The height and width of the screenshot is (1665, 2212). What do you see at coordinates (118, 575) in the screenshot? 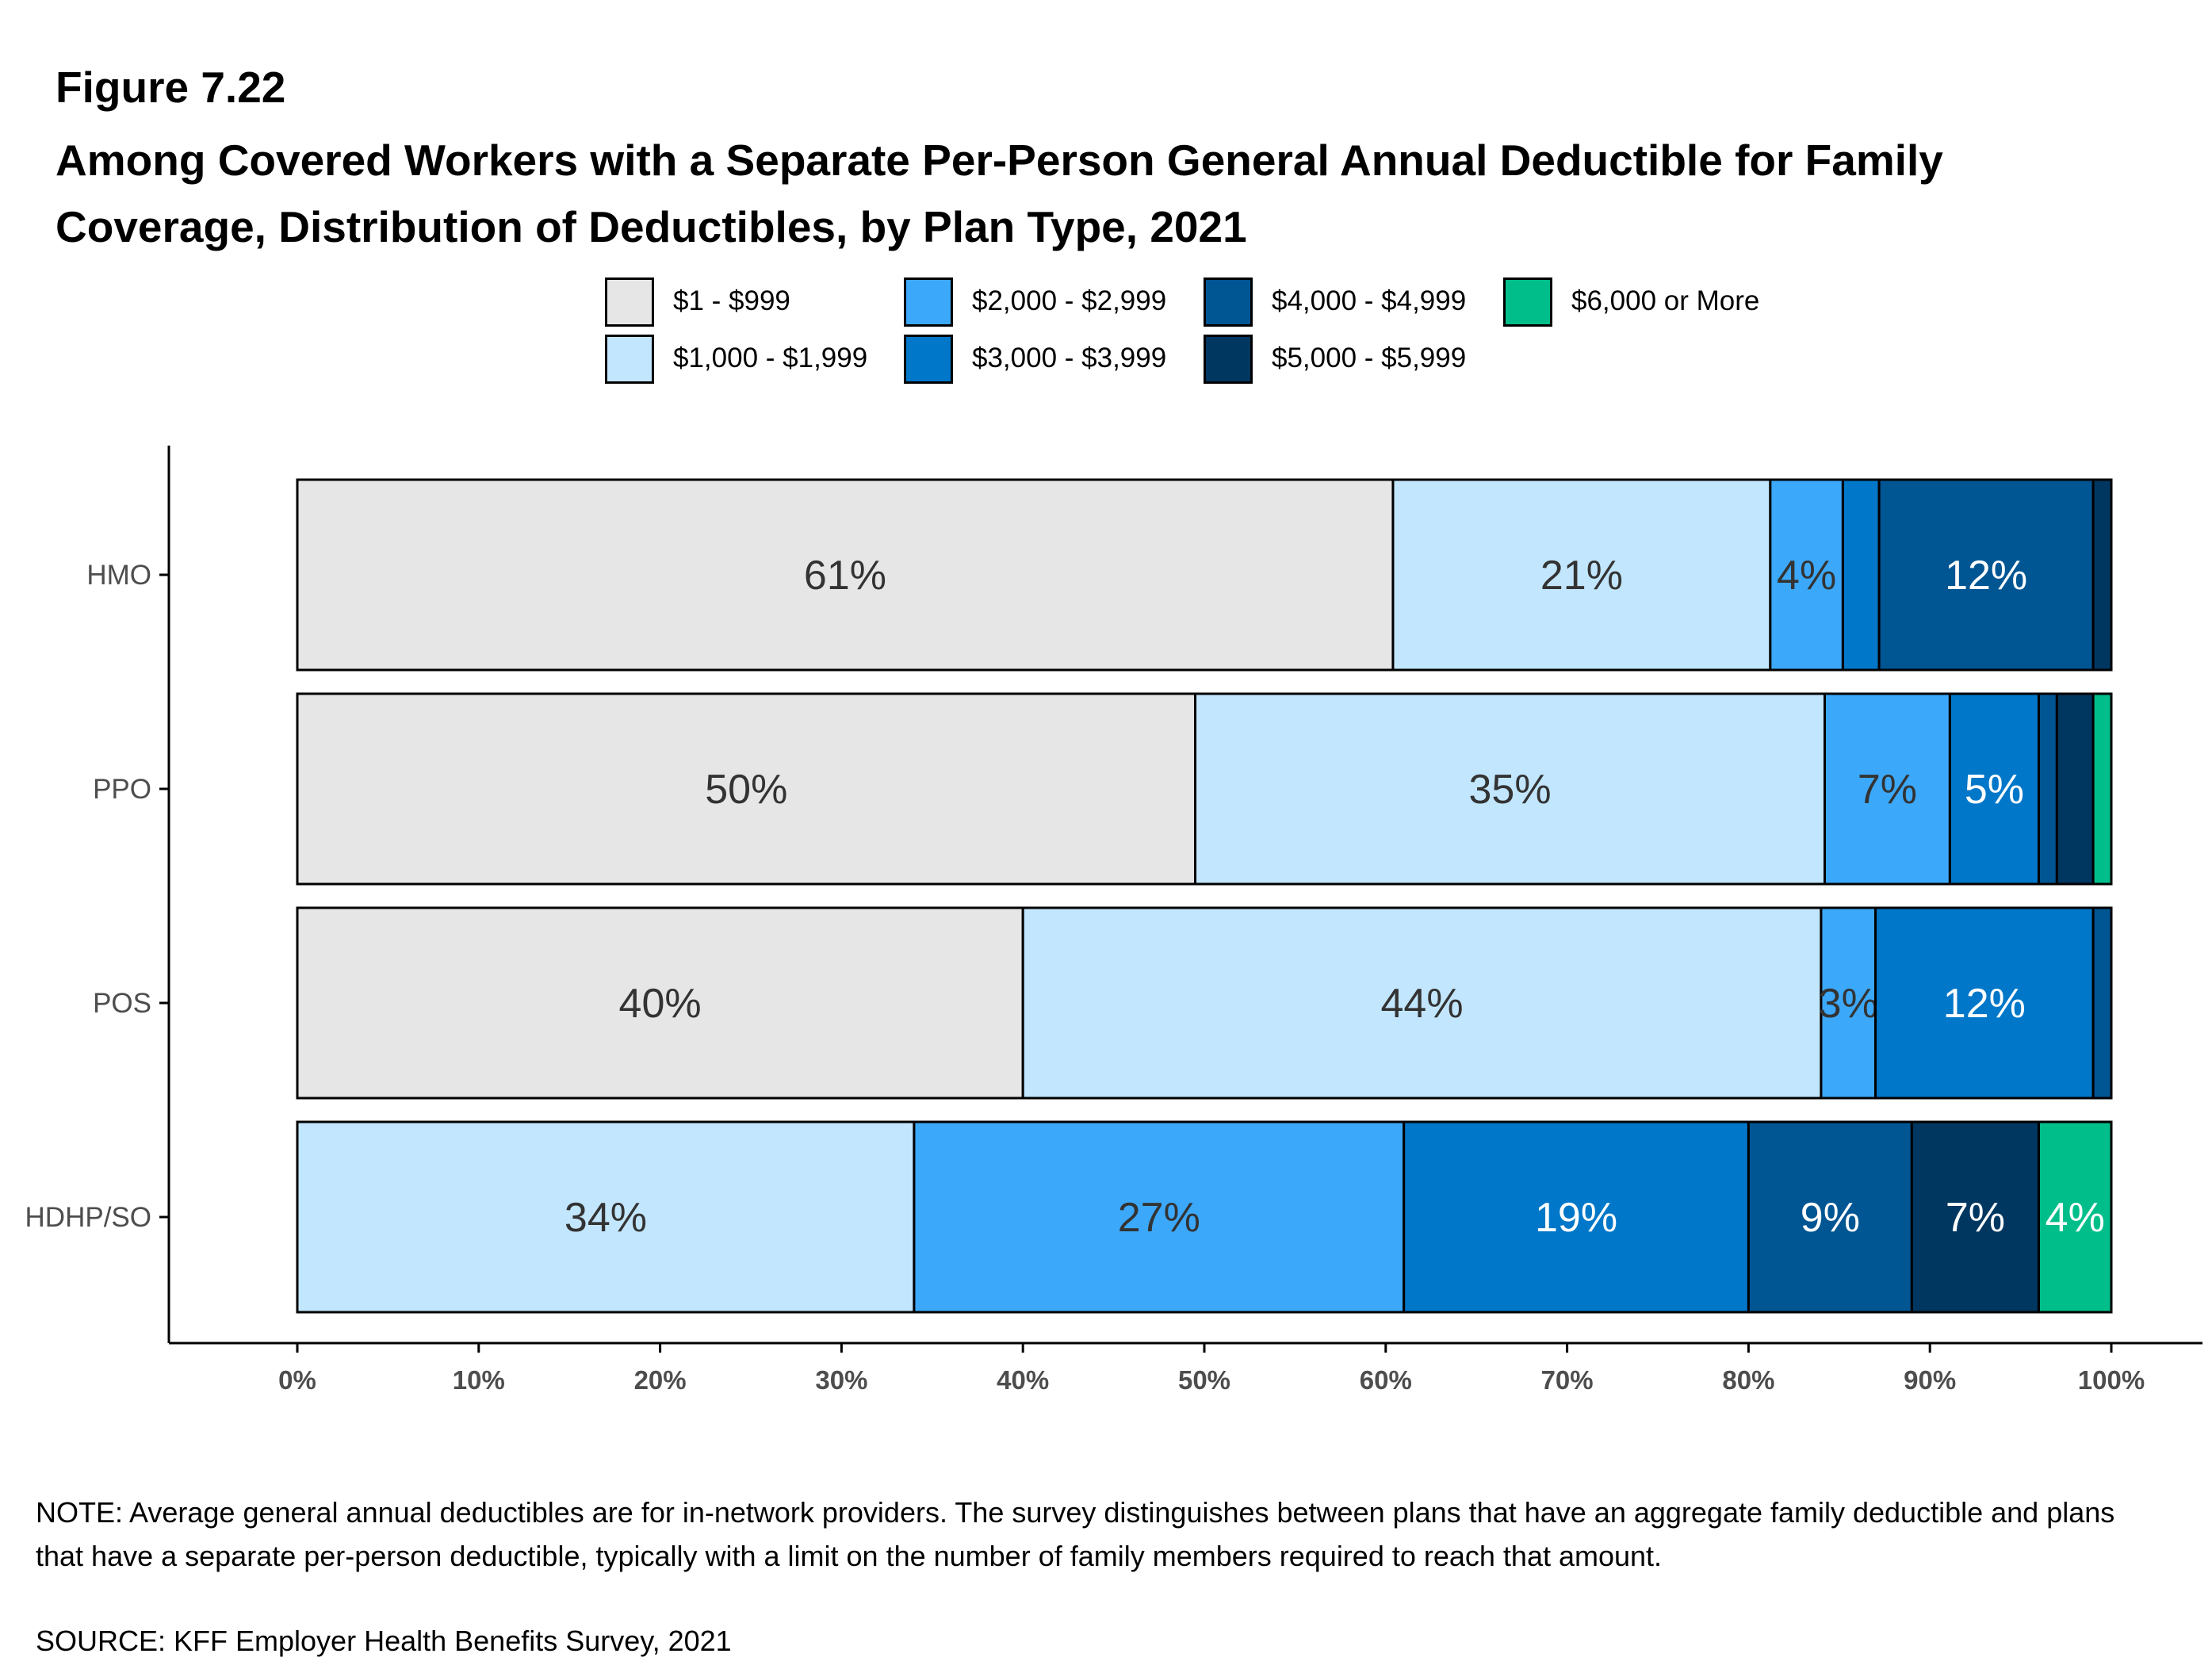
I see `y-tick-label: HMO` at bounding box center [118, 575].